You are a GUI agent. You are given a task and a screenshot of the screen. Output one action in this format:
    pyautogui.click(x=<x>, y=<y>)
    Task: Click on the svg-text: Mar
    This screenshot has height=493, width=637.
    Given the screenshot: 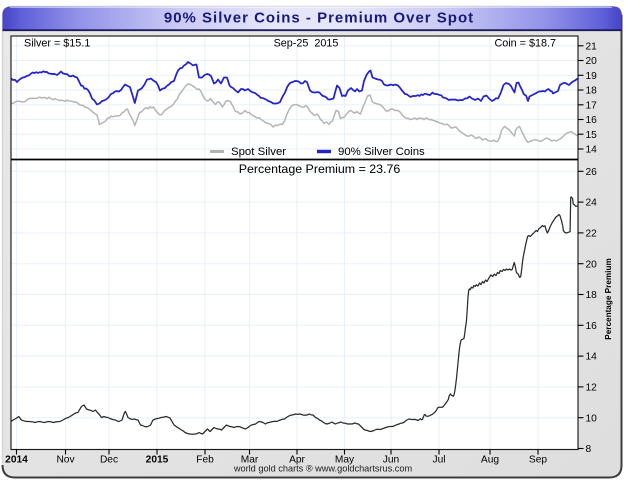 What is the action you would take?
    pyautogui.click(x=250, y=460)
    